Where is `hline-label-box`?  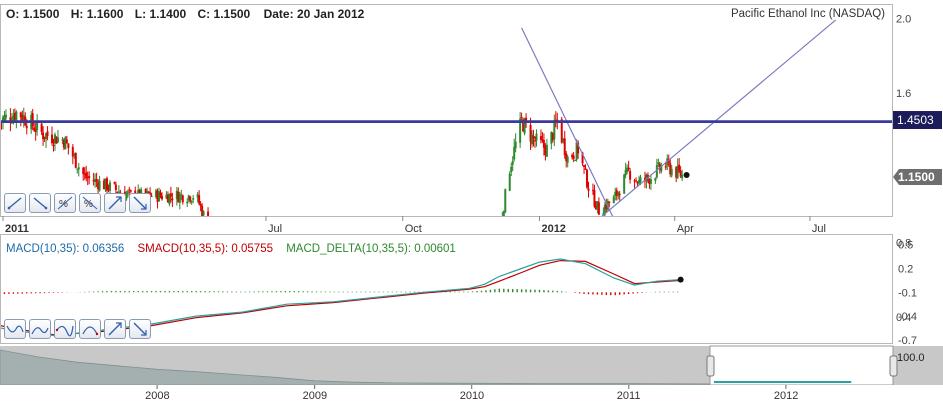
hline-label-box is located at coordinates (917, 120).